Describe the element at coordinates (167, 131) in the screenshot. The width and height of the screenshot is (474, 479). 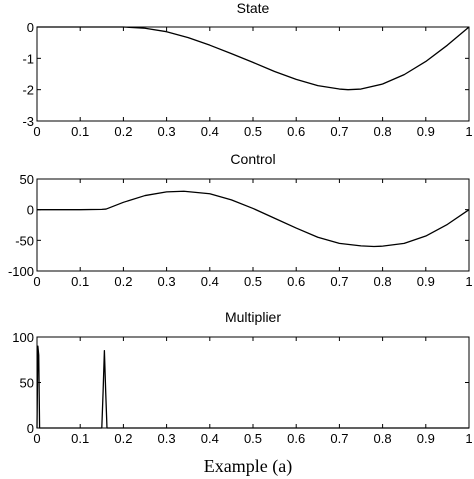
I see `state-x-tick-label: 0.3` at that location.